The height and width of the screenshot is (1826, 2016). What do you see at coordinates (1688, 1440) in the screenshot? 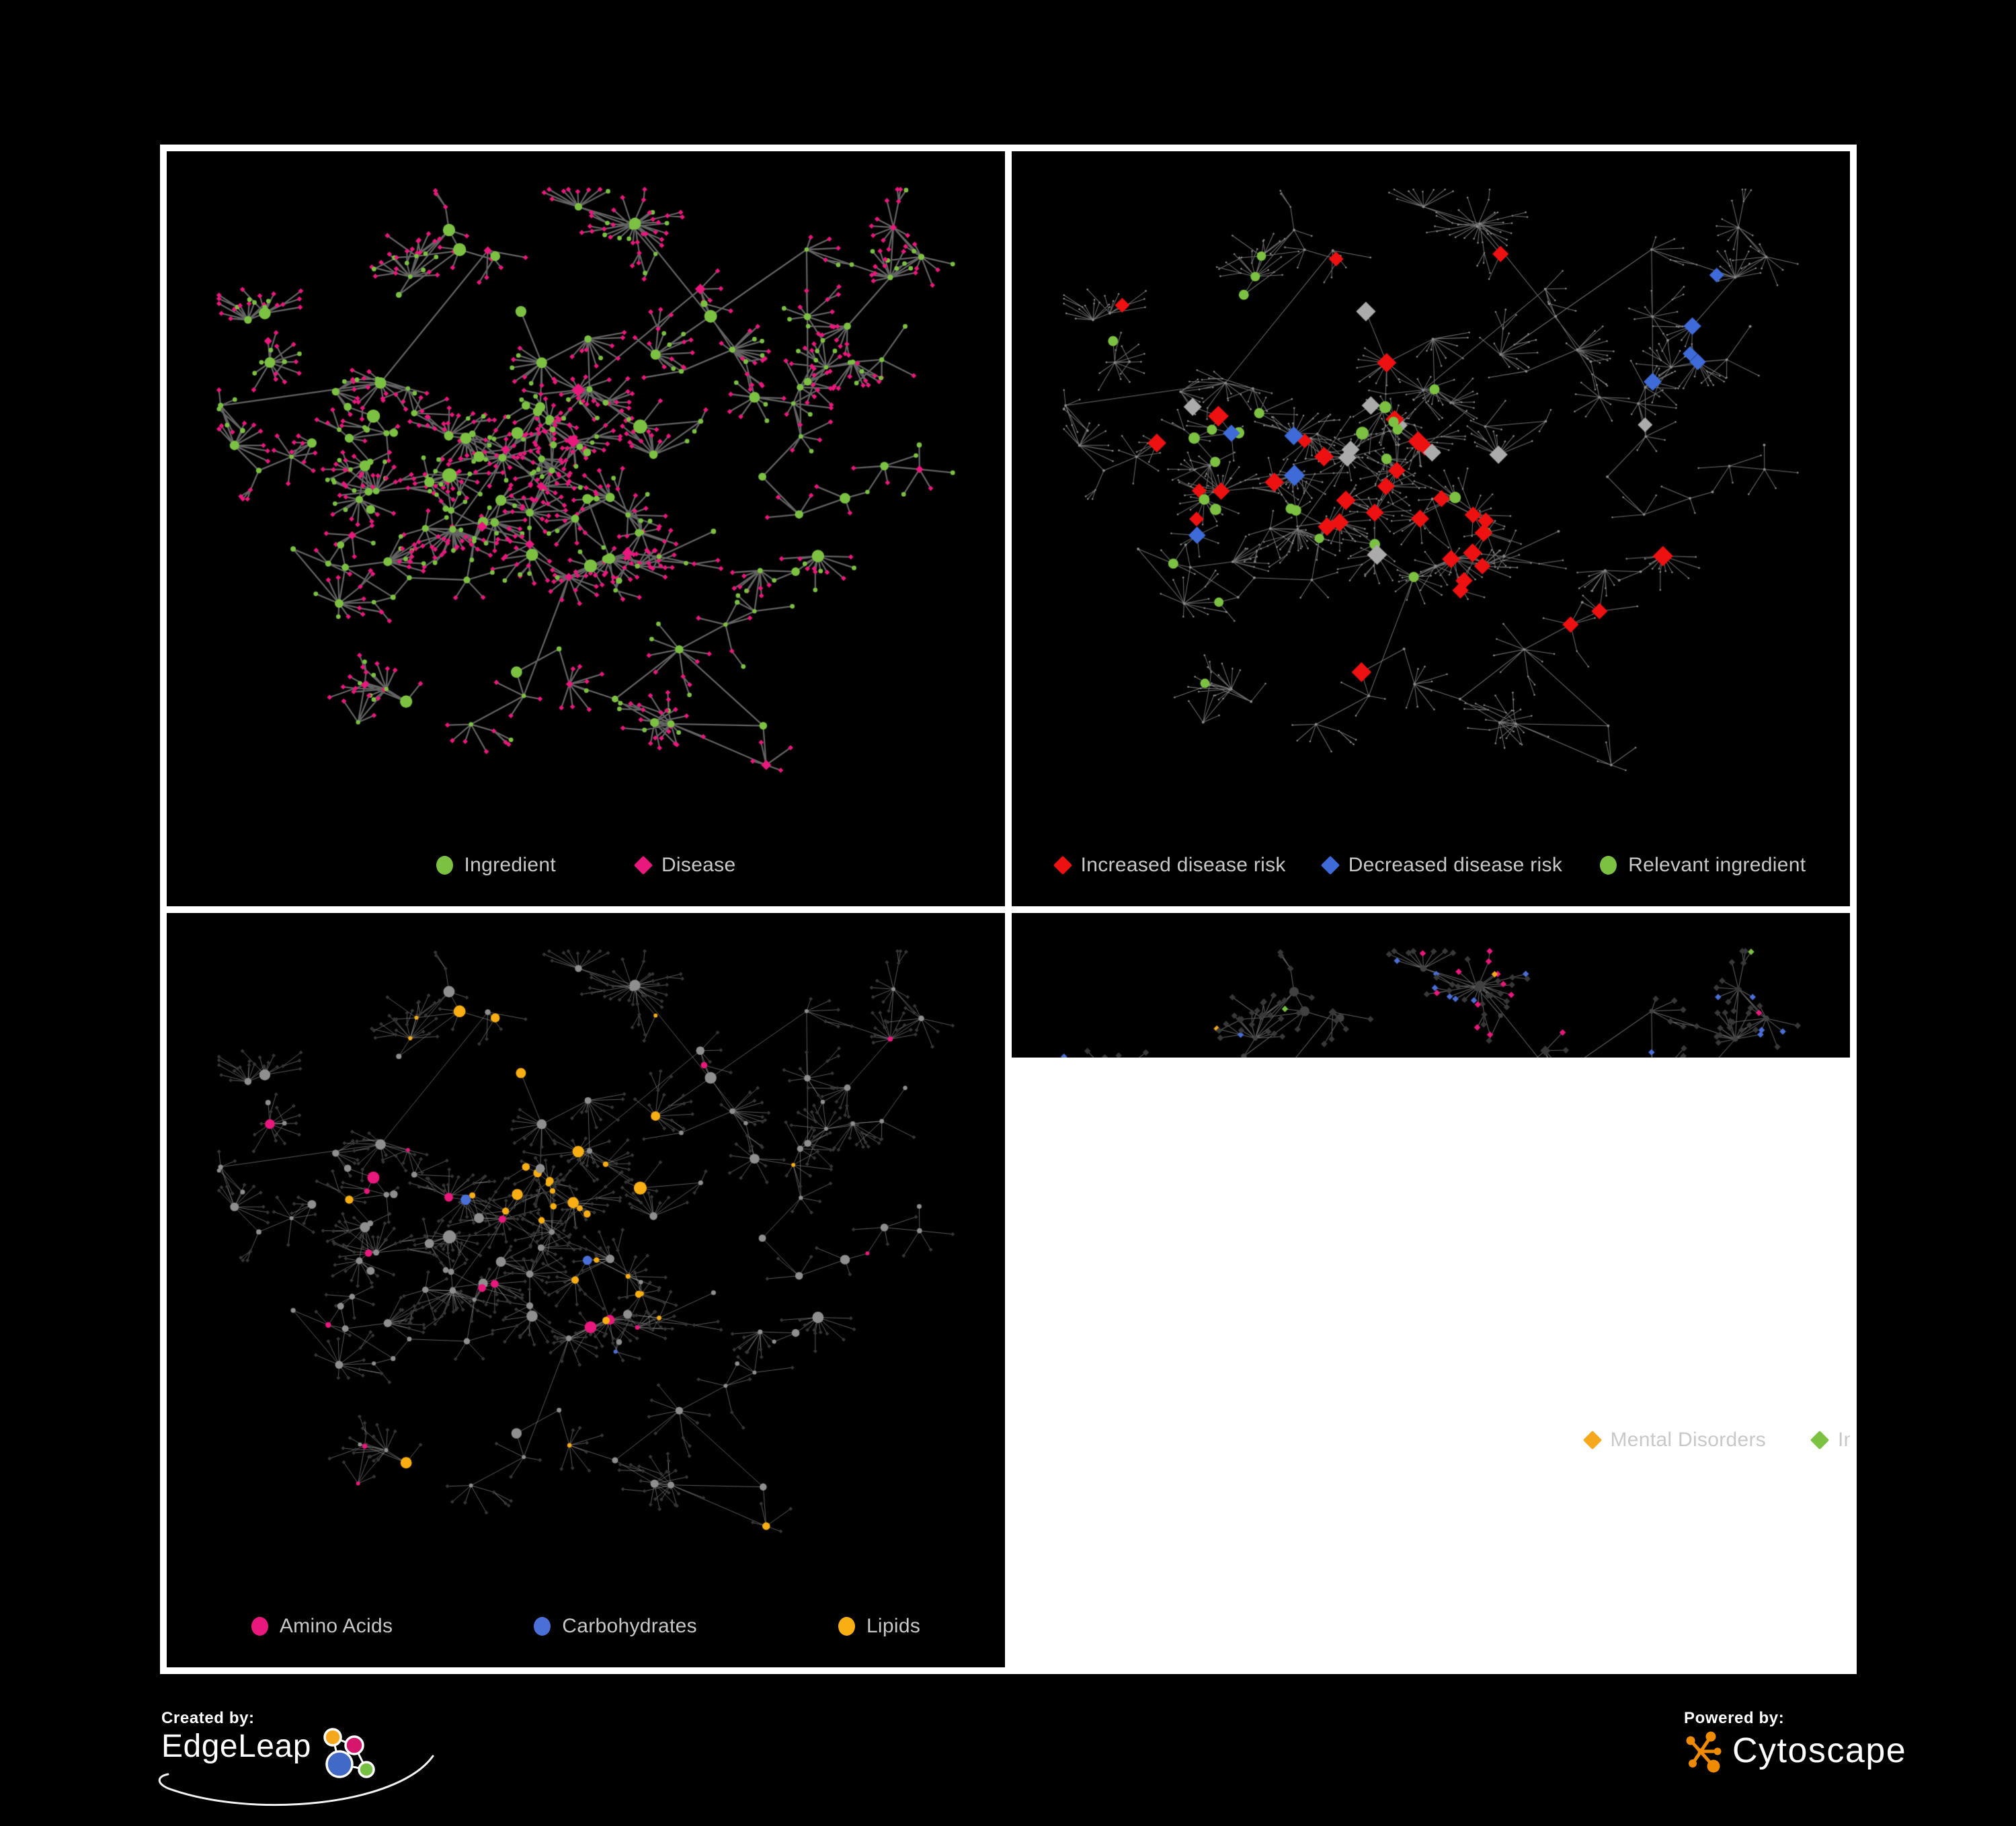
I see `legend-label: Mental Disorders` at bounding box center [1688, 1440].